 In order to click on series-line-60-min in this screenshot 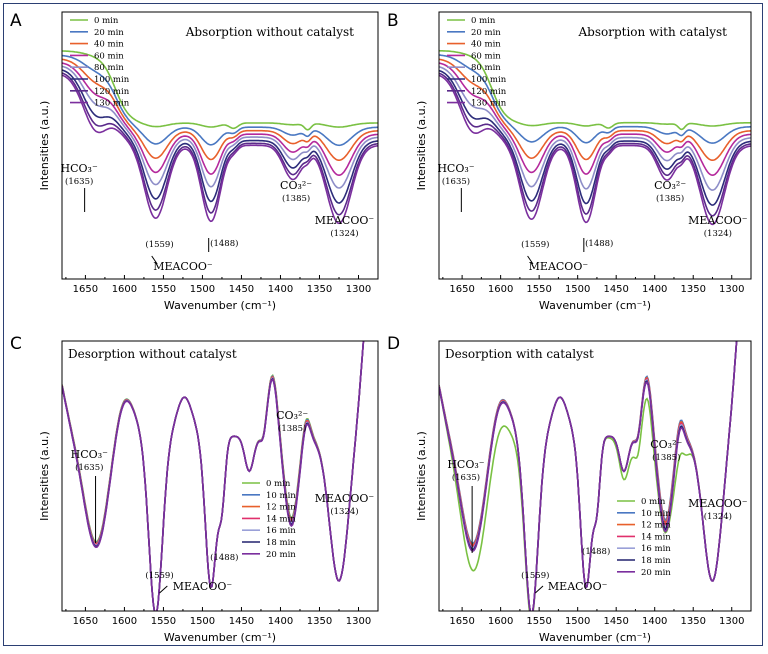, I will do `click(220, 119)`.